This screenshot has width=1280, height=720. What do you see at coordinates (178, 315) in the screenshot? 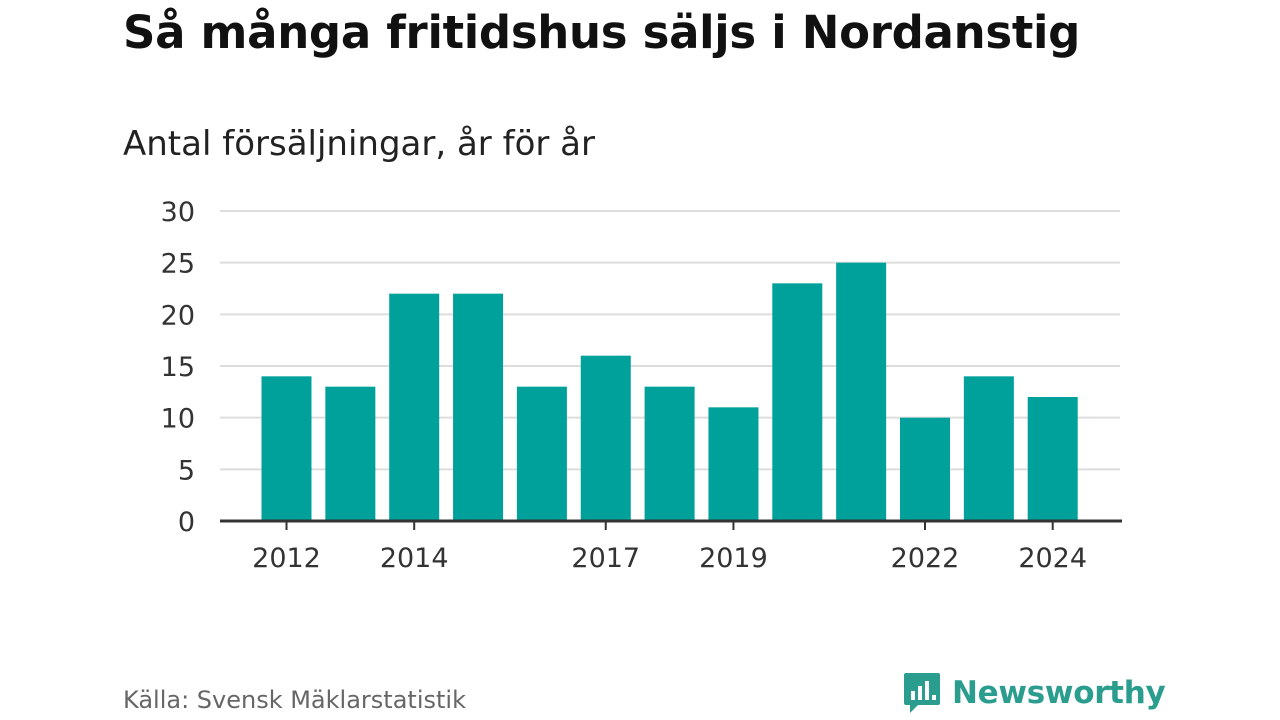
I see `y-tick-label: 20` at bounding box center [178, 315].